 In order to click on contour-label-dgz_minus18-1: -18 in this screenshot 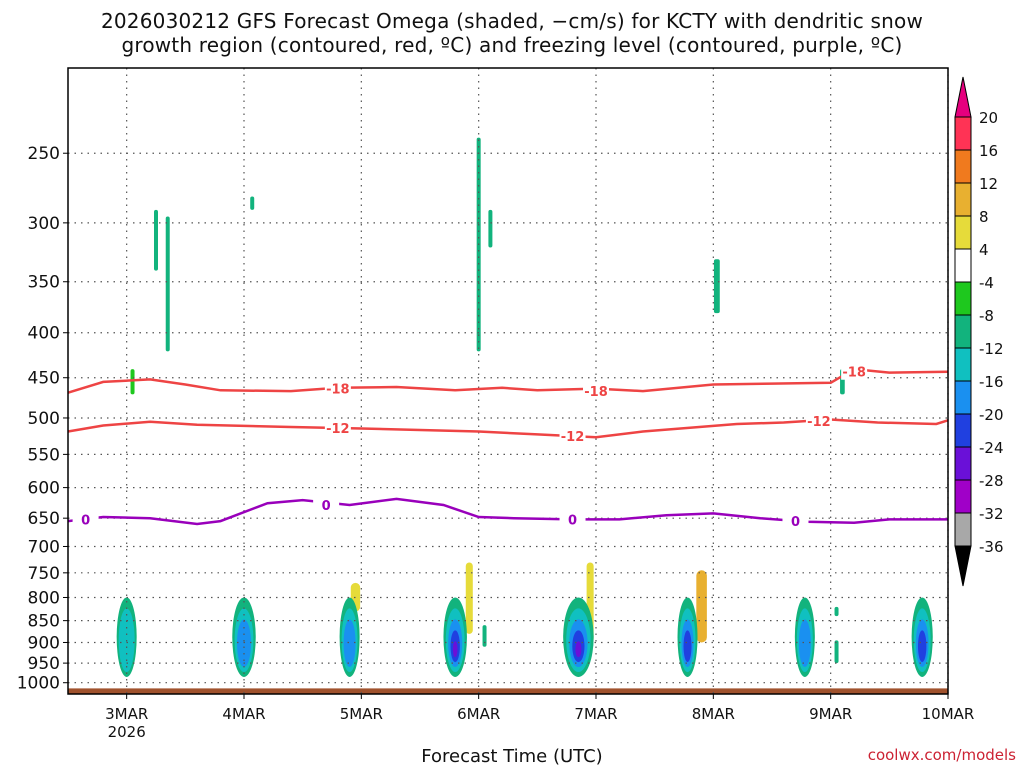, I will do `click(596, 392)`.